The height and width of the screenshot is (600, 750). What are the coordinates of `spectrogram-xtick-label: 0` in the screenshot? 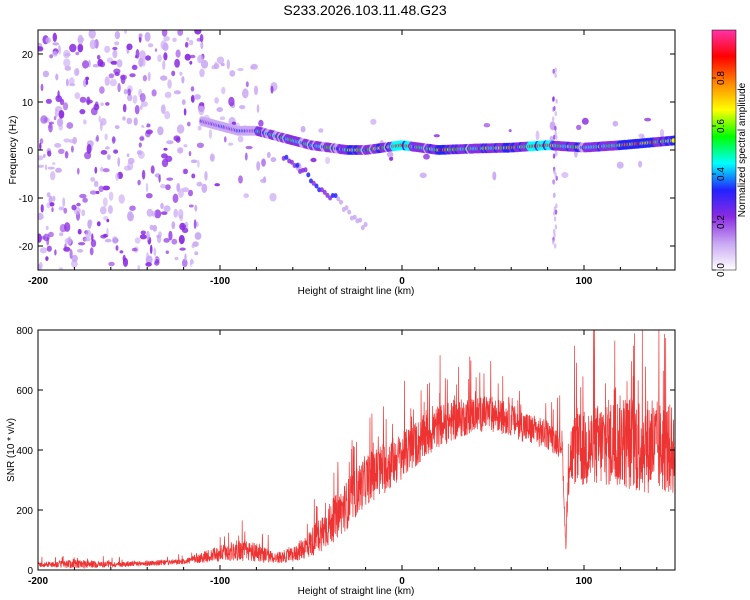 It's located at (402, 281).